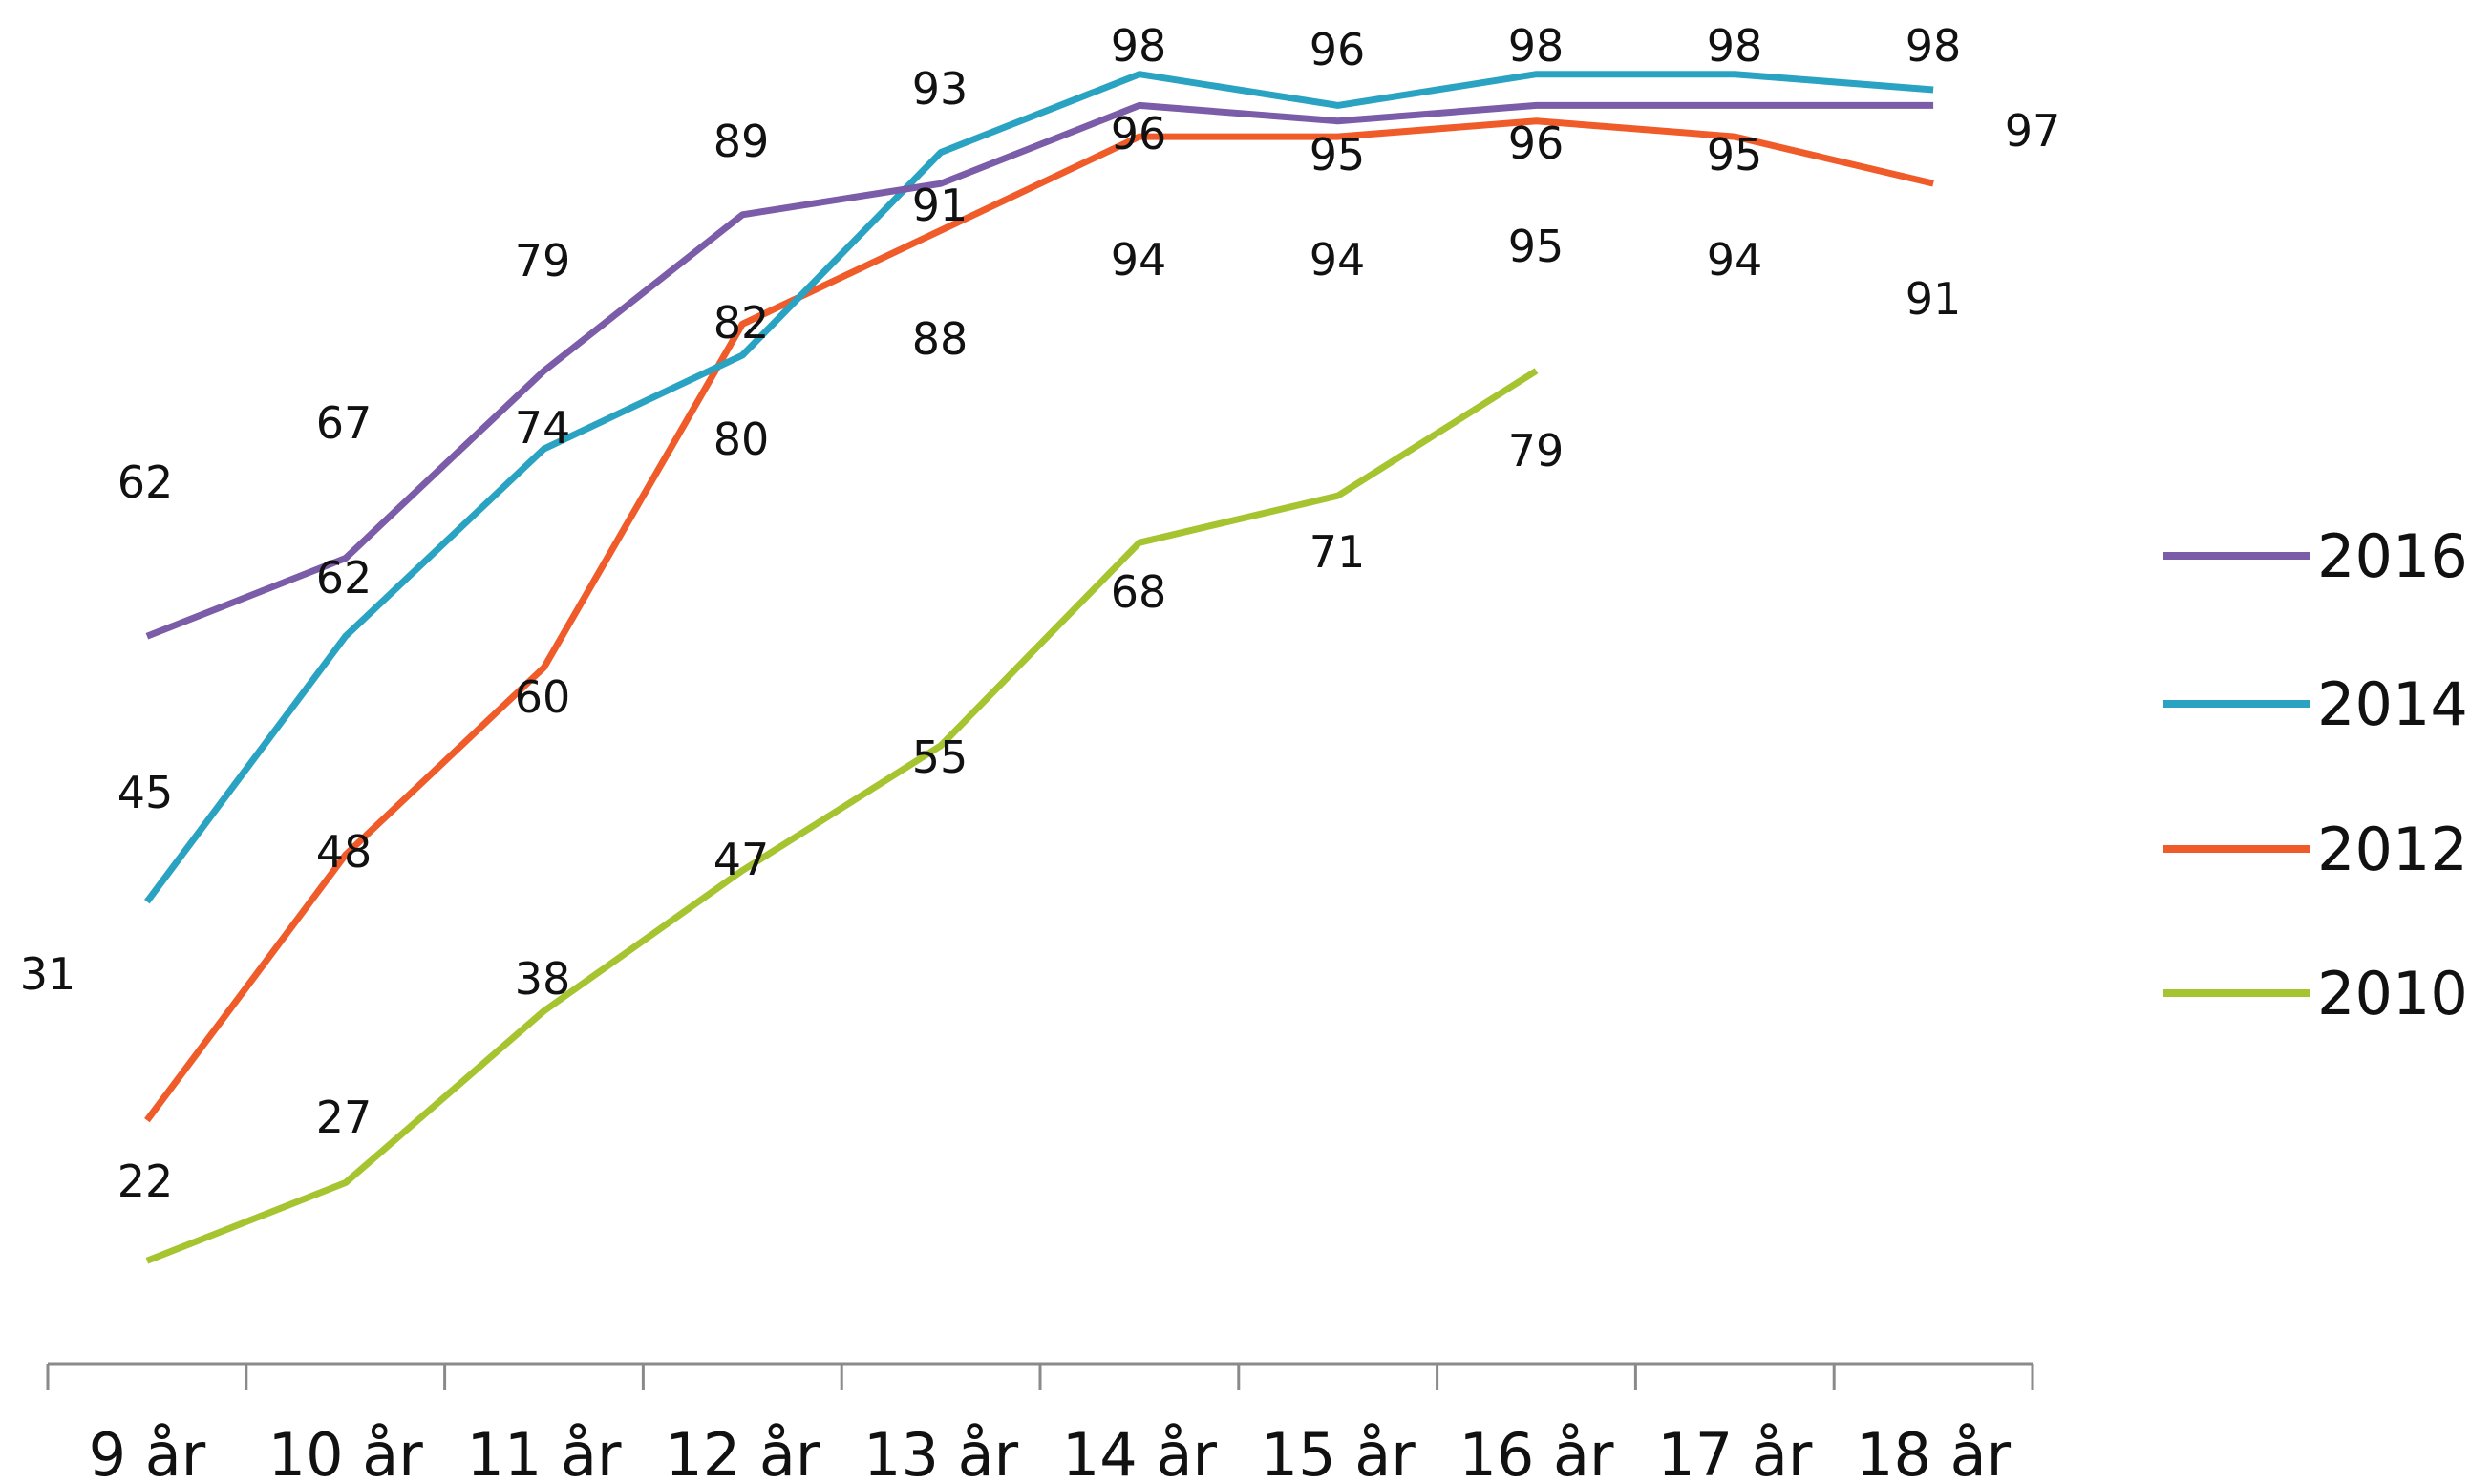  I want to click on data-label: 93, so click(940, 89).